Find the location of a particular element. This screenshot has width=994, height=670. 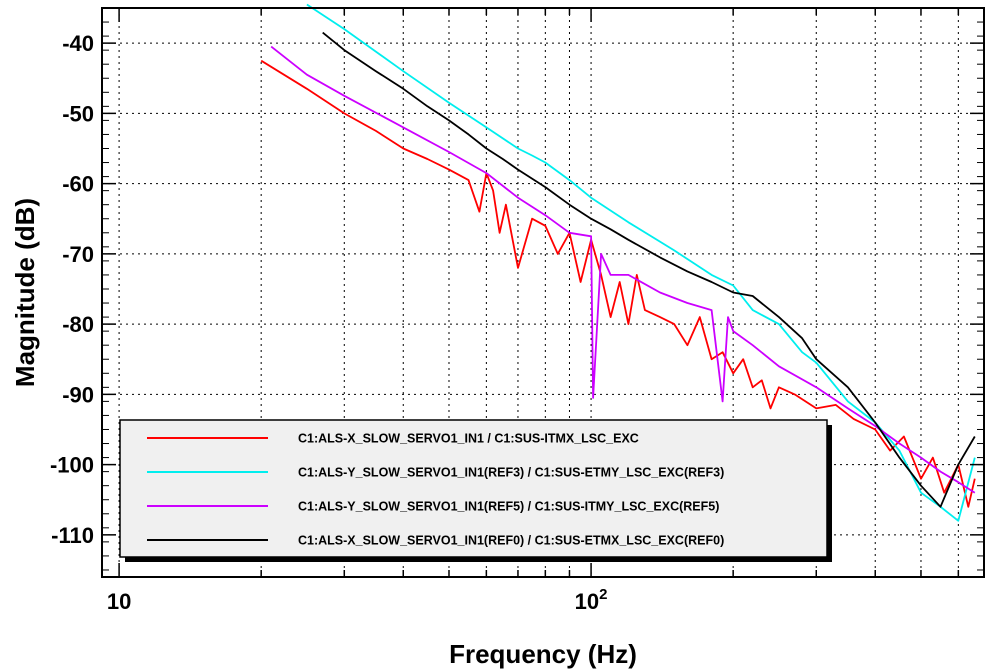

x-tick-label: 102 is located at coordinates (591, 600).